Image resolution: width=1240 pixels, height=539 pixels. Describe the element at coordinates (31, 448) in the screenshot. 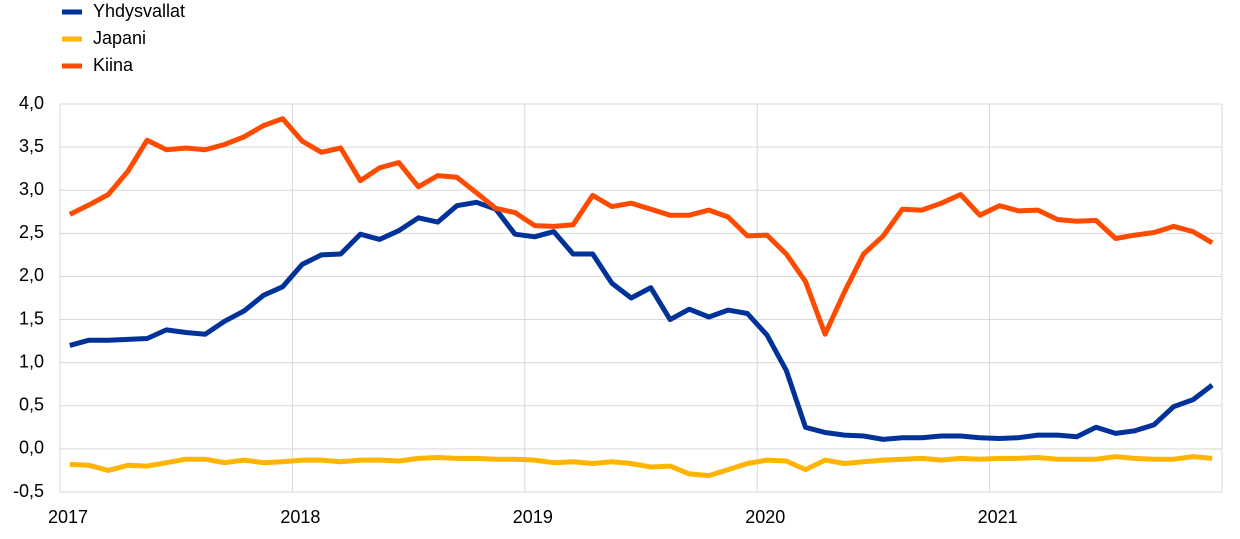

I see `y-tick-label: 0,0` at that location.